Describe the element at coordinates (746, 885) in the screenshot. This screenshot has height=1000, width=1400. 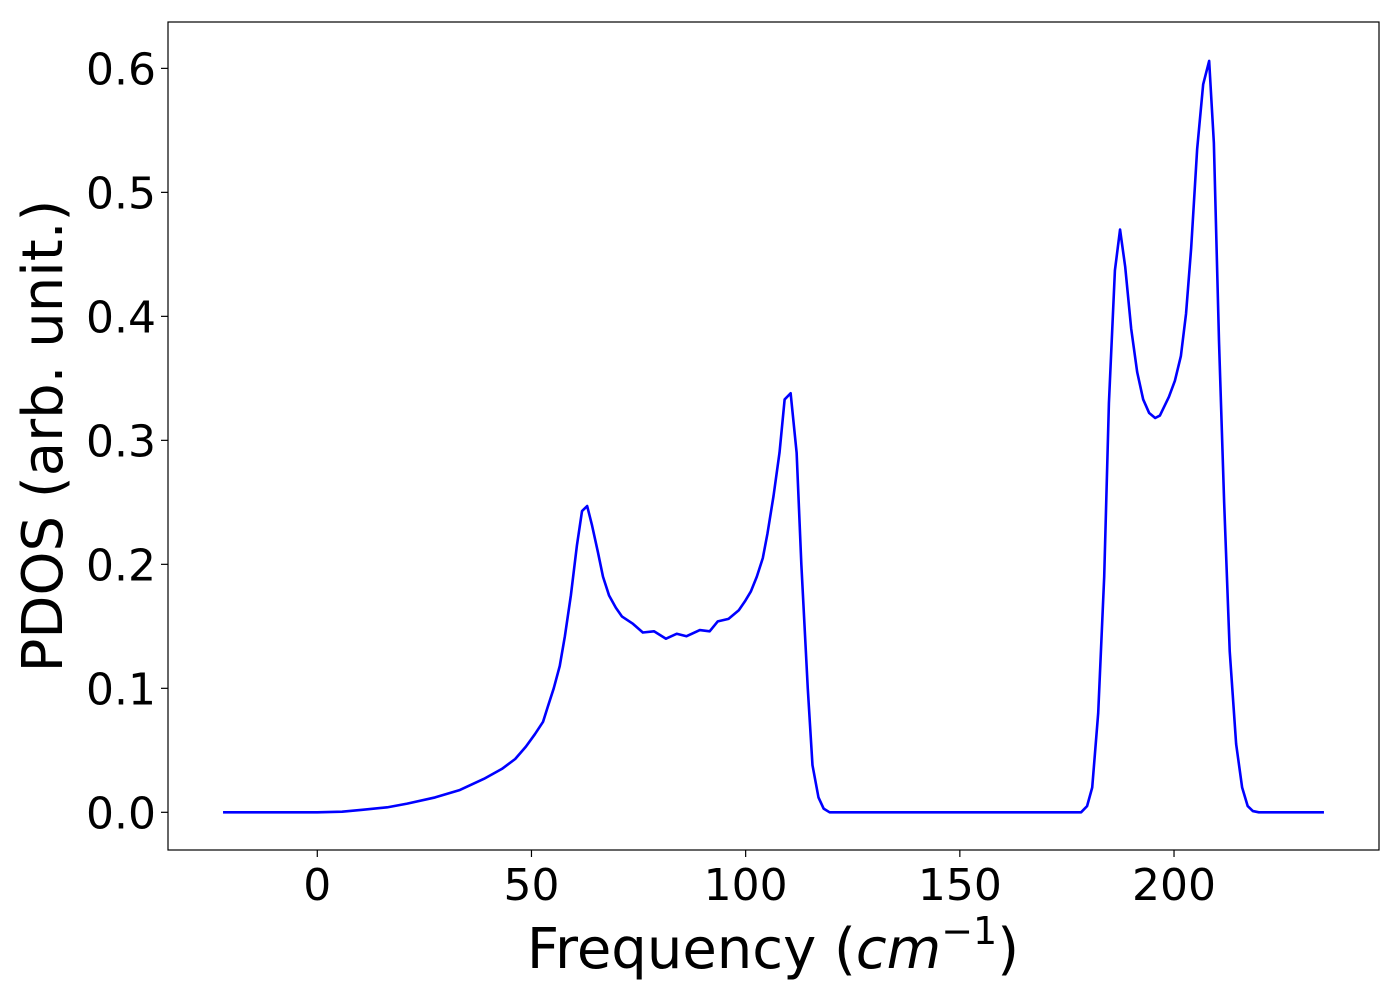
I see `x-tick-label: 100` at that location.